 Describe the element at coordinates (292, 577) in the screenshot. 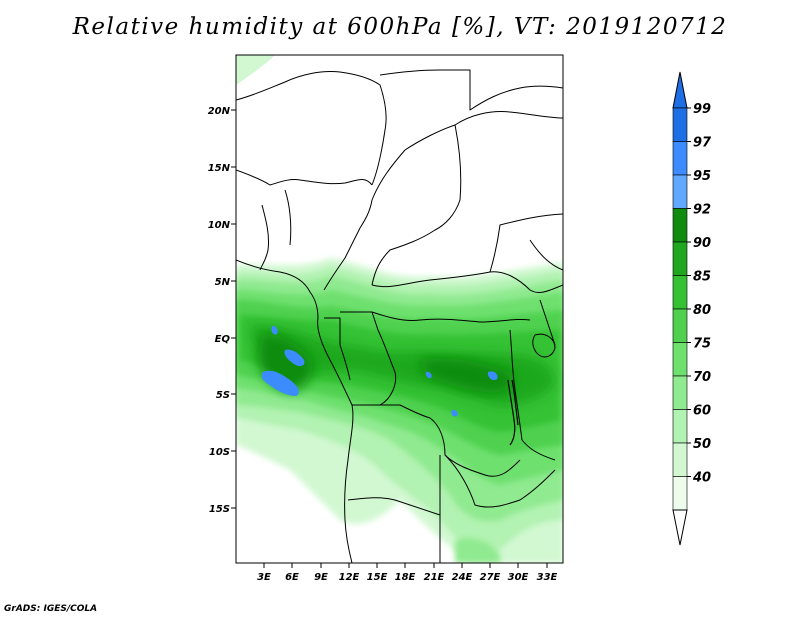

I see `lon-label: 6E` at that location.